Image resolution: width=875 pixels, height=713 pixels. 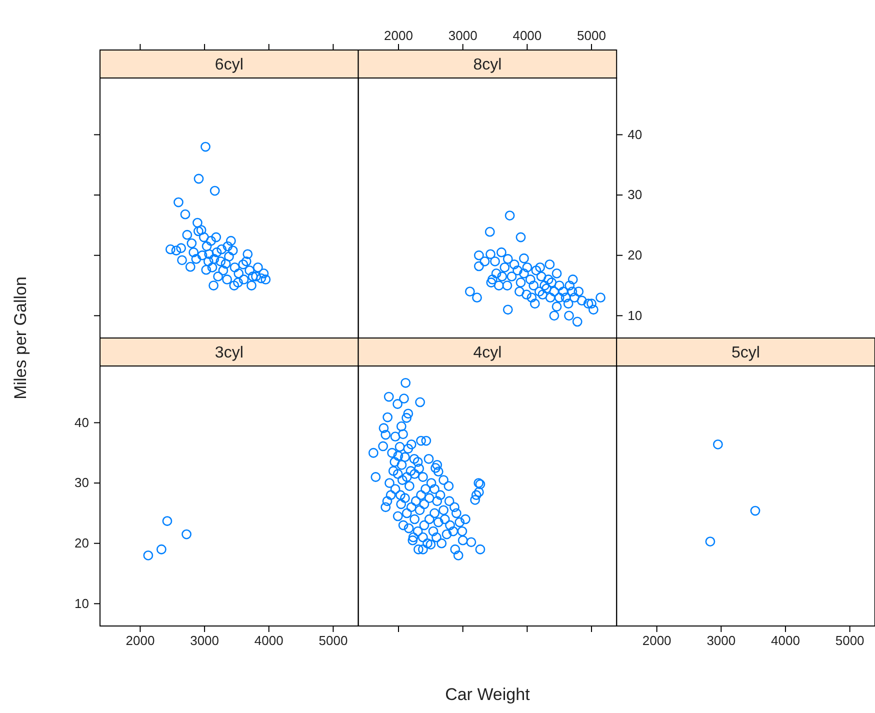 I want to click on x-axis-title: Car Weight, so click(x=487, y=694).